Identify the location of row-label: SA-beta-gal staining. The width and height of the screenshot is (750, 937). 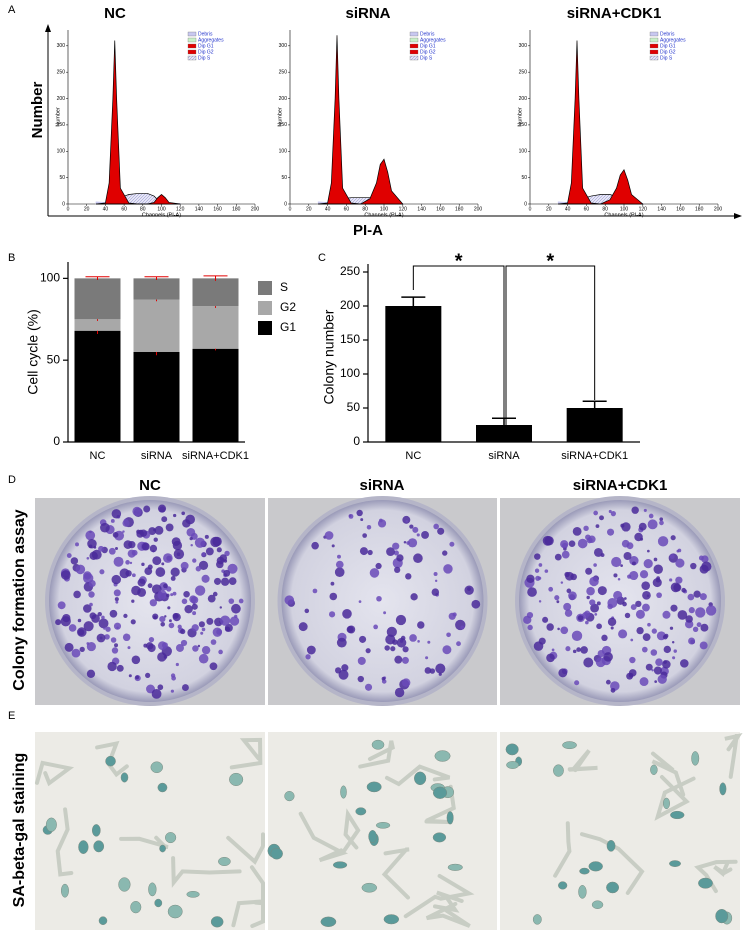
(19, 830).